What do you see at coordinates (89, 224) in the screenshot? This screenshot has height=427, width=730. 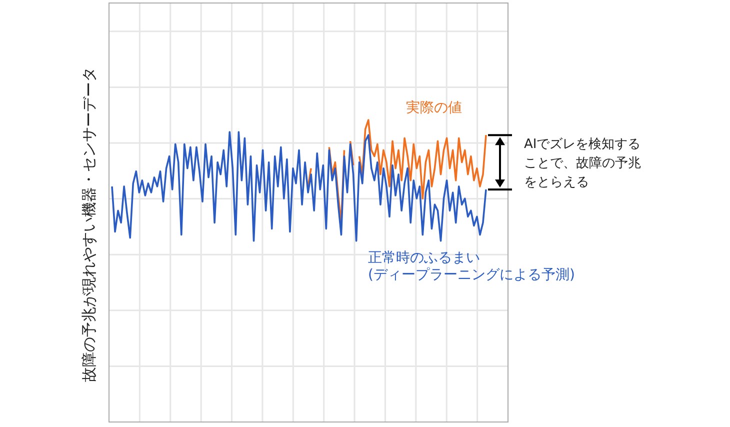 I see `y-axis-title: 故障の予兆が現れやすい機器・センサーデータ` at bounding box center [89, 224].